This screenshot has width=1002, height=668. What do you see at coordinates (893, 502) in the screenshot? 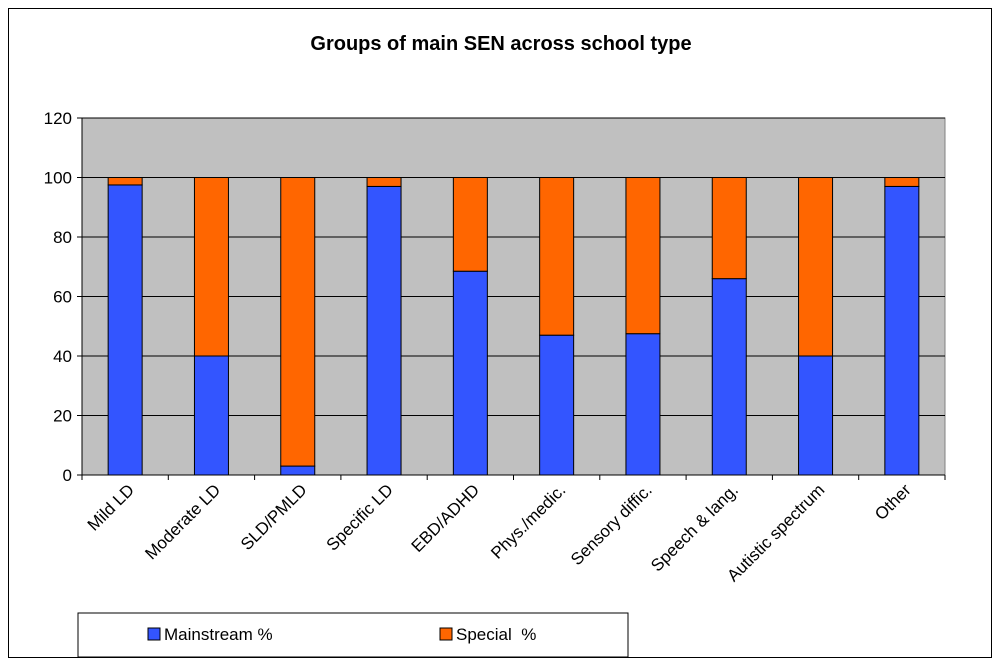
I see `x-tick-label: Other` at bounding box center [893, 502].